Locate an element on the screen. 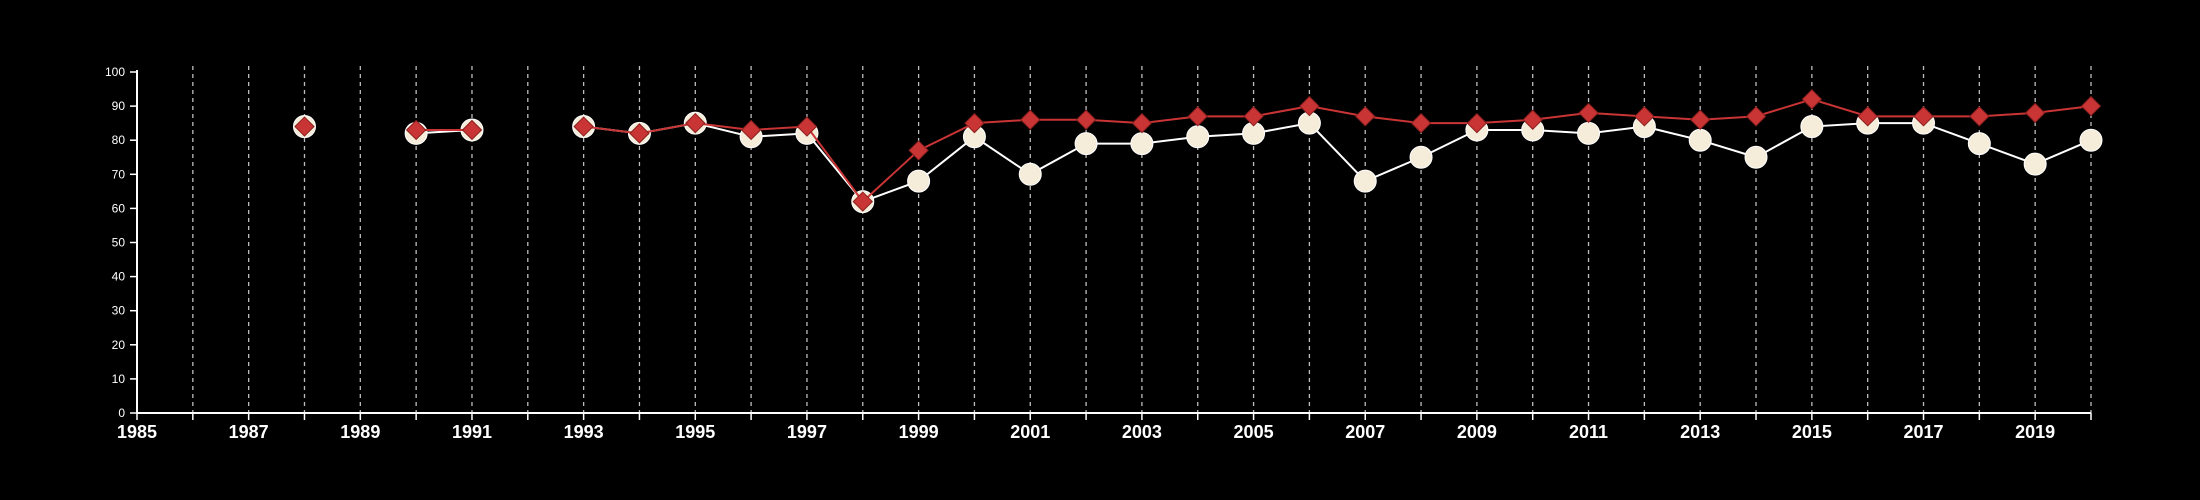 The width and height of the screenshot is (2200, 500). y-tick-label: 40 is located at coordinates (119, 277).